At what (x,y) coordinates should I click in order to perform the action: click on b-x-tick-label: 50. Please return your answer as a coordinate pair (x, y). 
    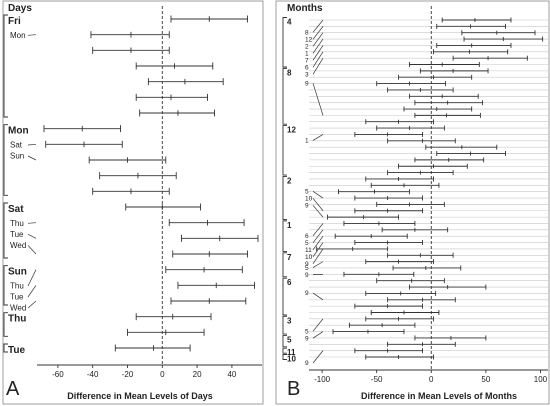
    Looking at the image, I should click on (485, 379).